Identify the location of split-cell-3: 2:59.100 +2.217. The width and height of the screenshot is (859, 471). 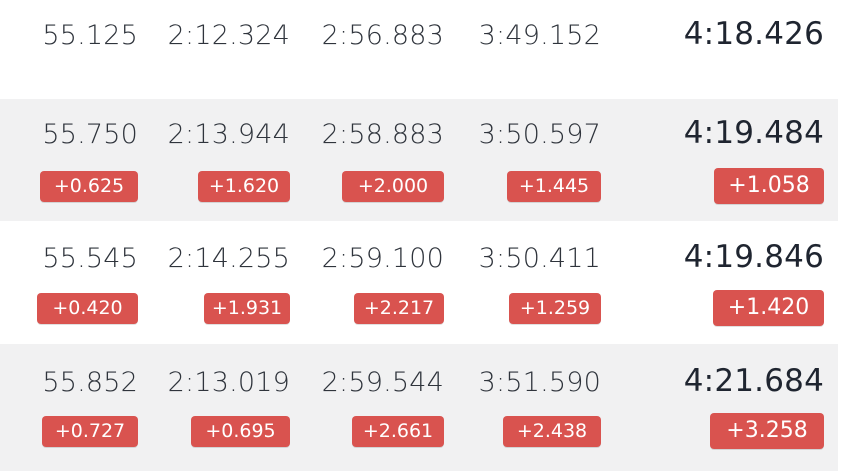
(222, 282).